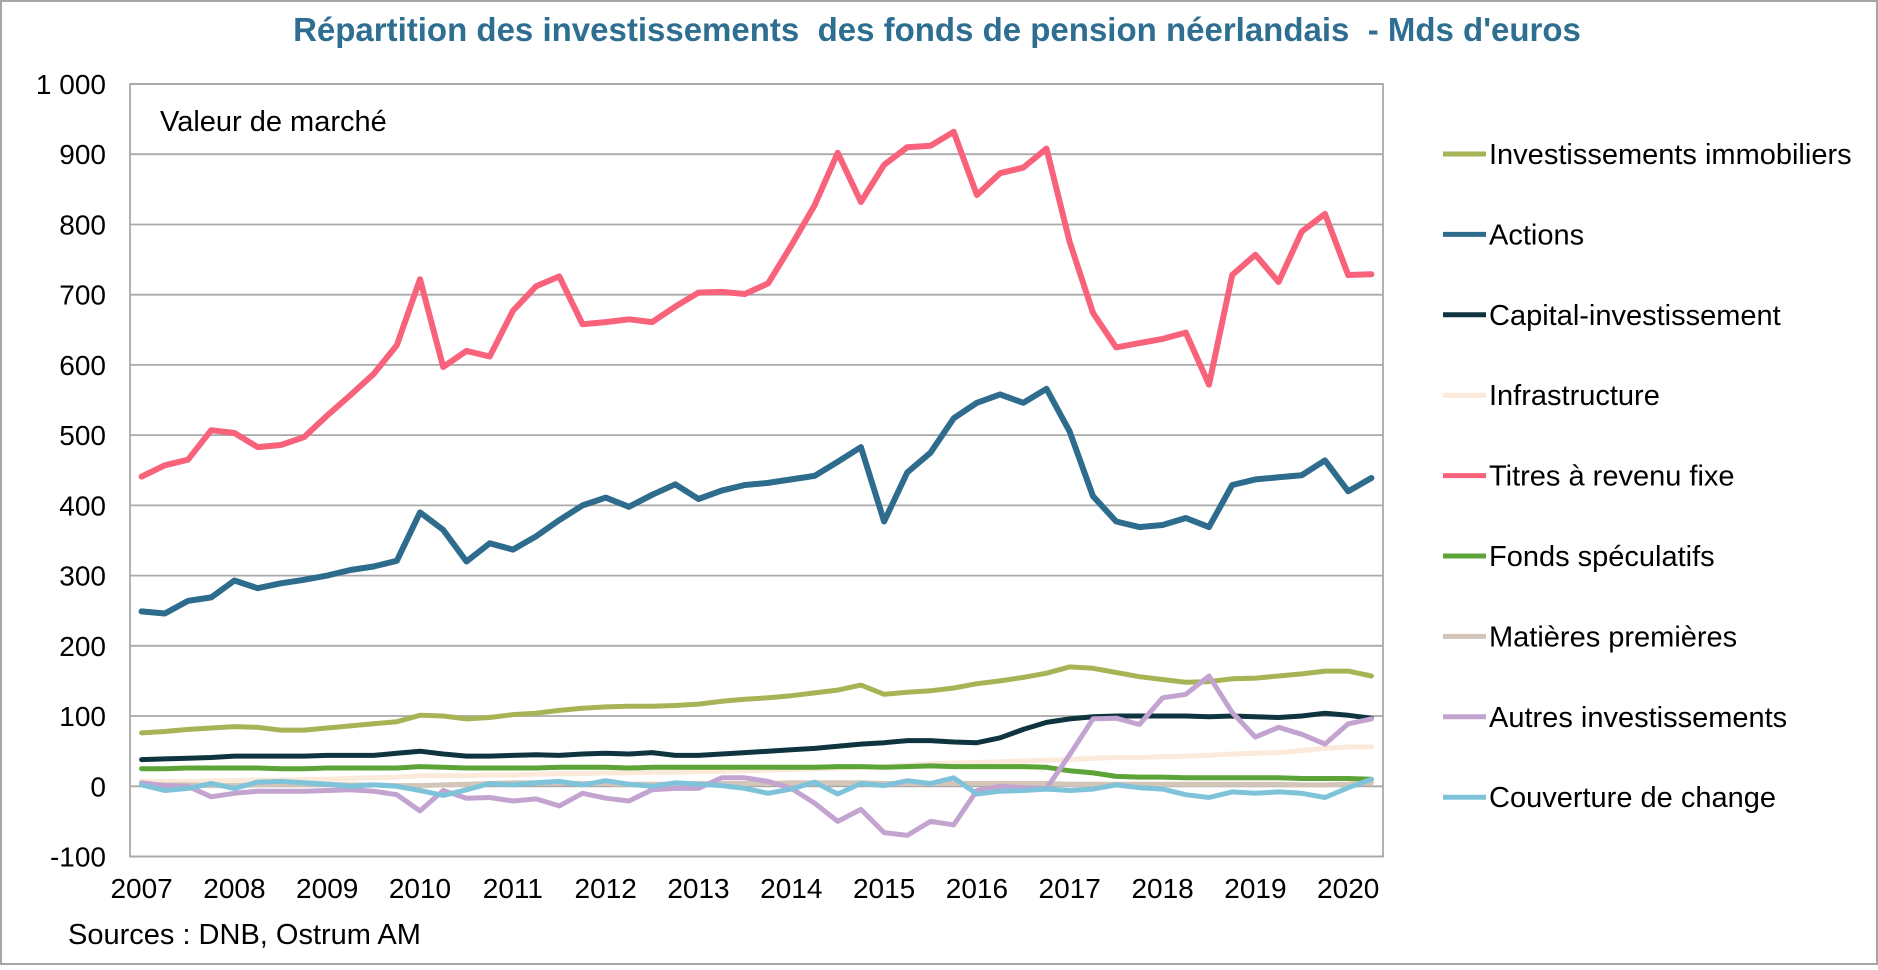 Image resolution: width=1878 pixels, height=970 pixels. Describe the element at coordinates (1635, 316) in the screenshot. I see `svg-text: Capital-investissement` at that location.